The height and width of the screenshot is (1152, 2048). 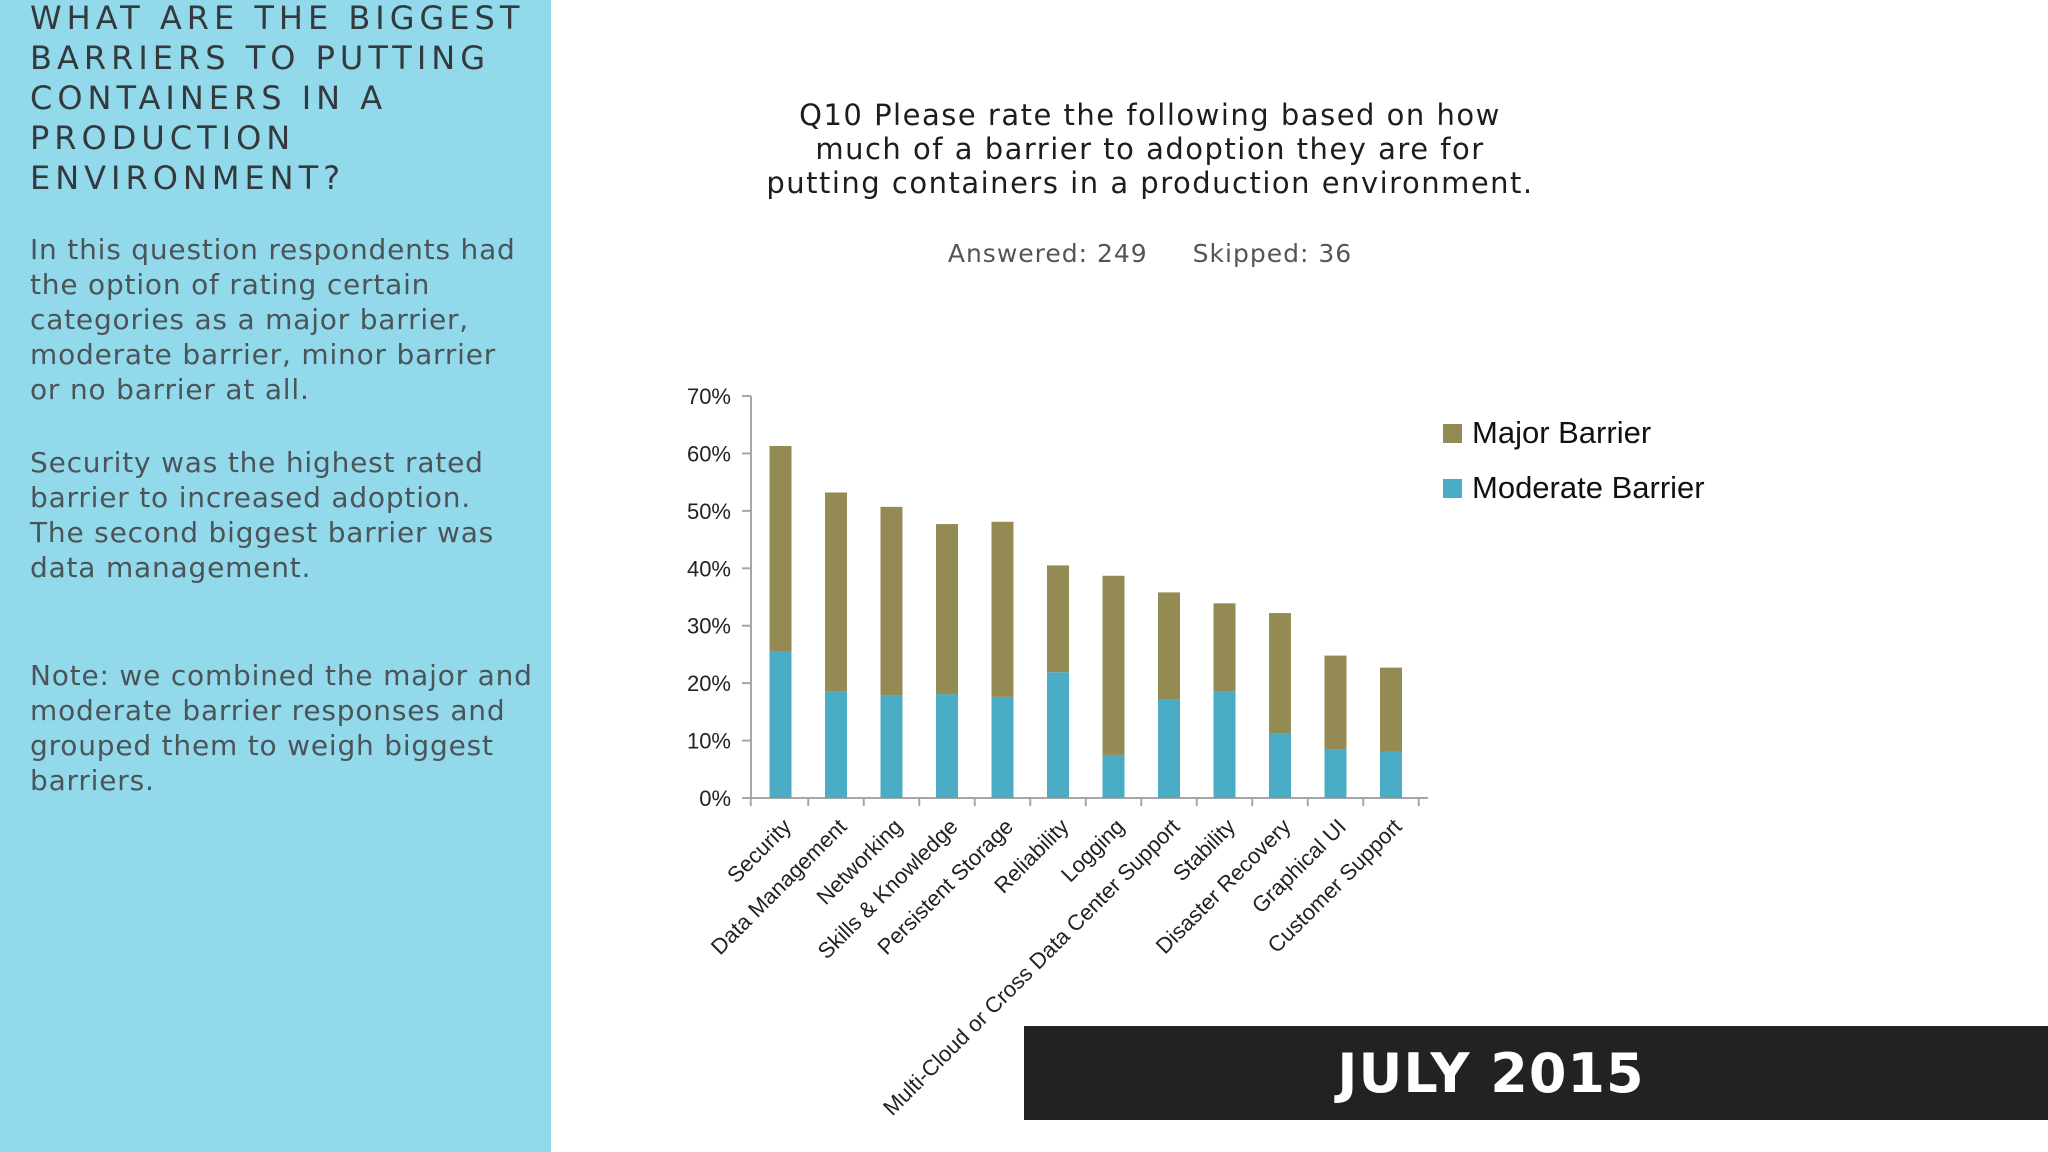 What do you see at coordinates (709, 511) in the screenshot?
I see `y-tick-label: 50%` at bounding box center [709, 511].